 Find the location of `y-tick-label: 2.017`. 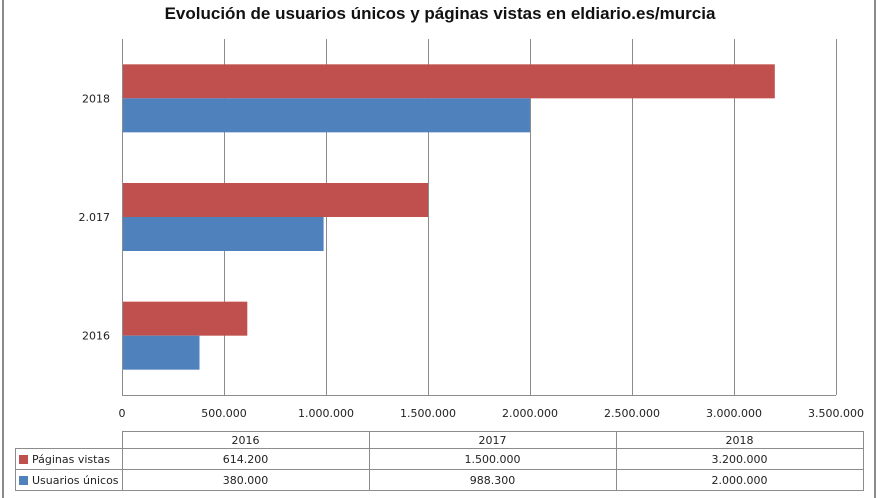

y-tick-label: 2.017 is located at coordinates (95, 217).